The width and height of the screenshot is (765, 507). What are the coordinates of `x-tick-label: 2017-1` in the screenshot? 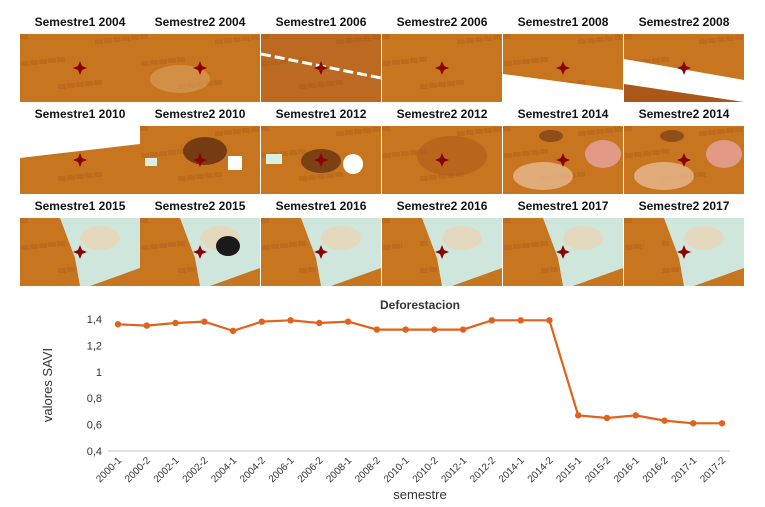 It's located at (685, 470).